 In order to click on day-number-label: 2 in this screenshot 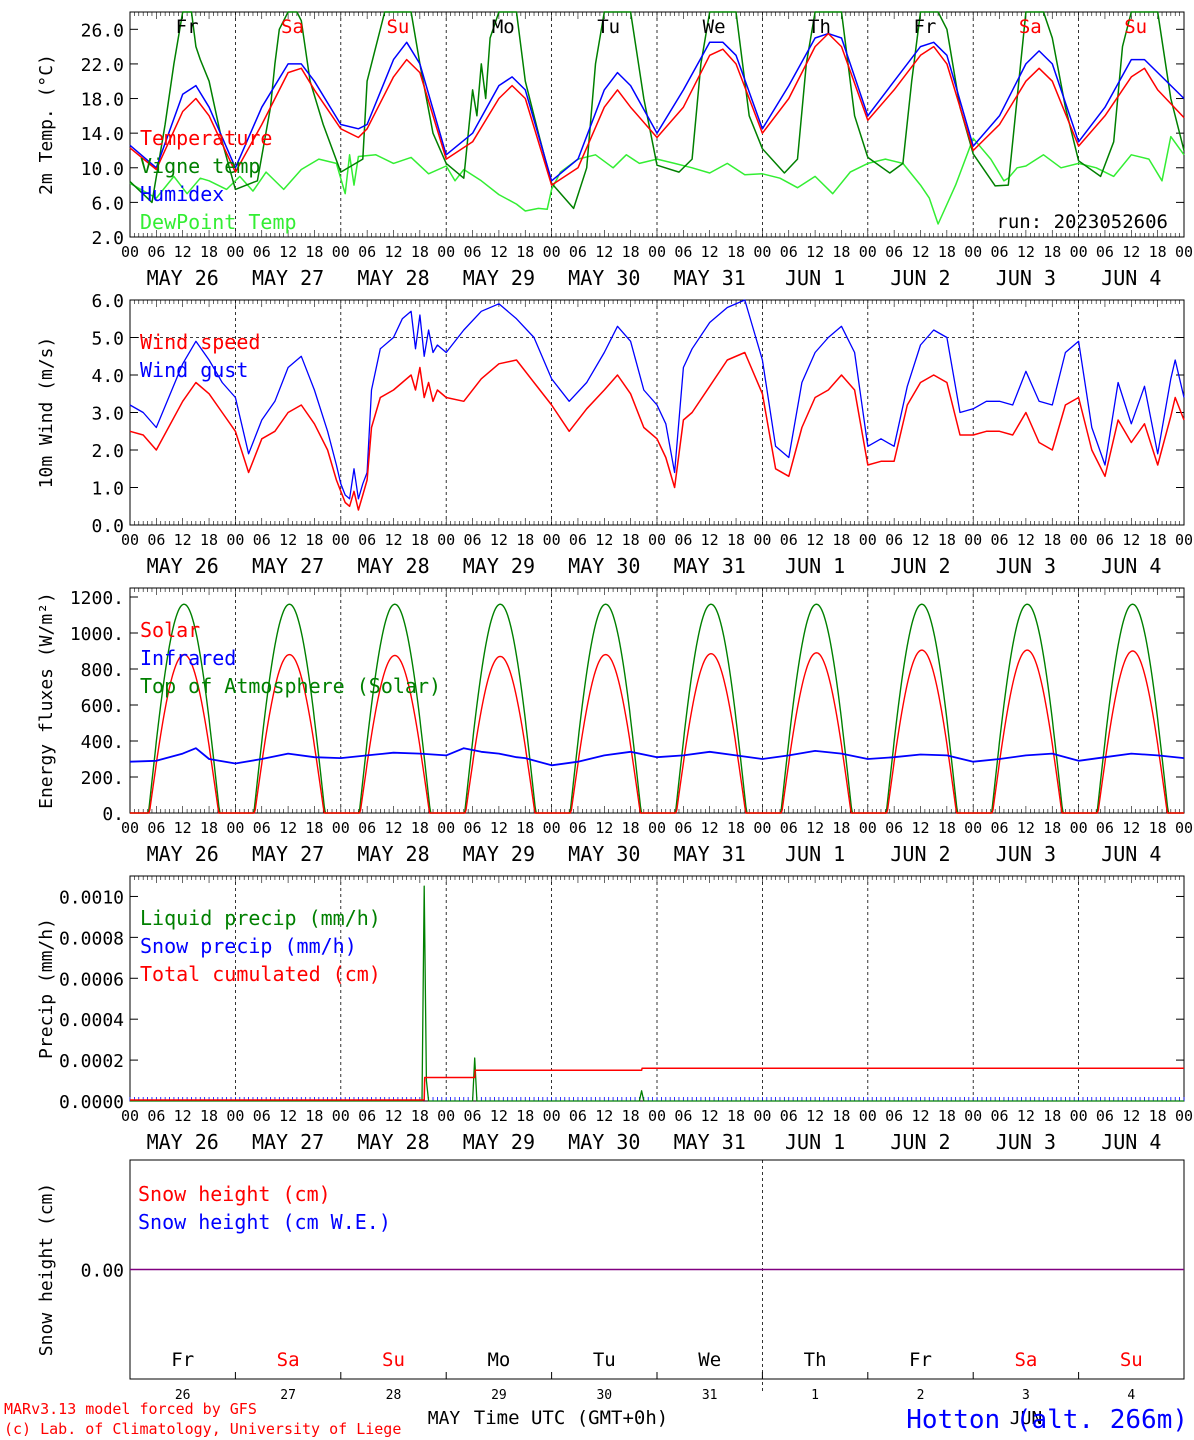, I will do `click(921, 1395)`.